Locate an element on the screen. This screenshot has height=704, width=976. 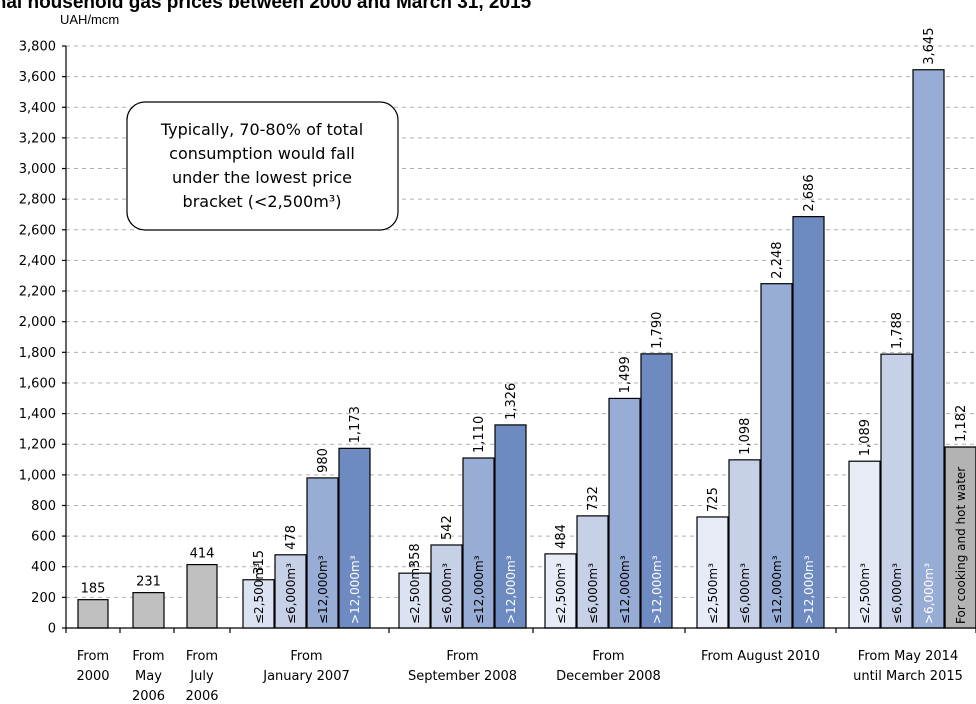
annotation-frame is located at coordinates (262, 166).